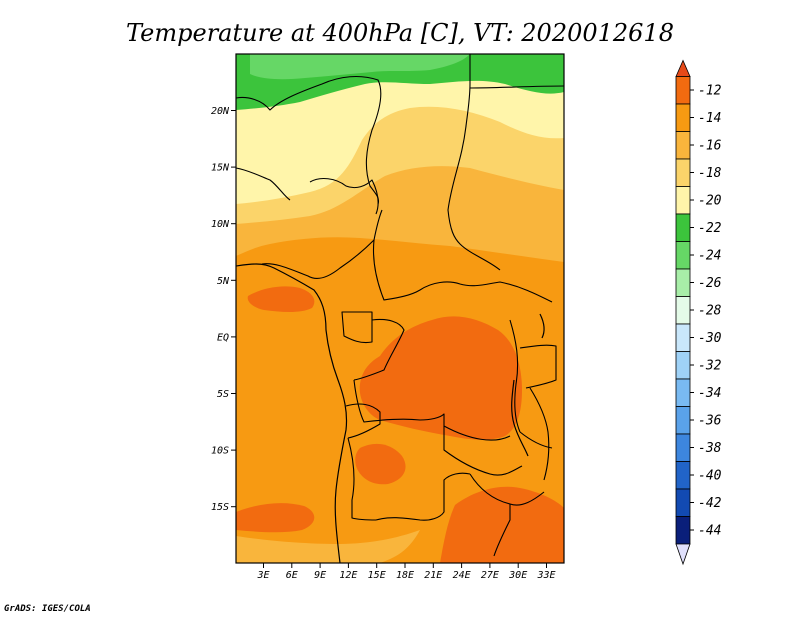 This screenshot has height=618, width=800. Describe the element at coordinates (683, 554) in the screenshot. I see `colorbar-arrow-bottom` at that location.